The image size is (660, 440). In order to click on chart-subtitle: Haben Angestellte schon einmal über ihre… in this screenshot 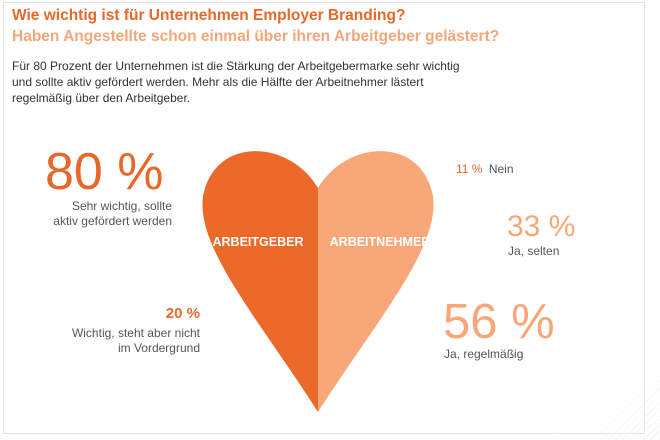, I will do `click(256, 36)`.